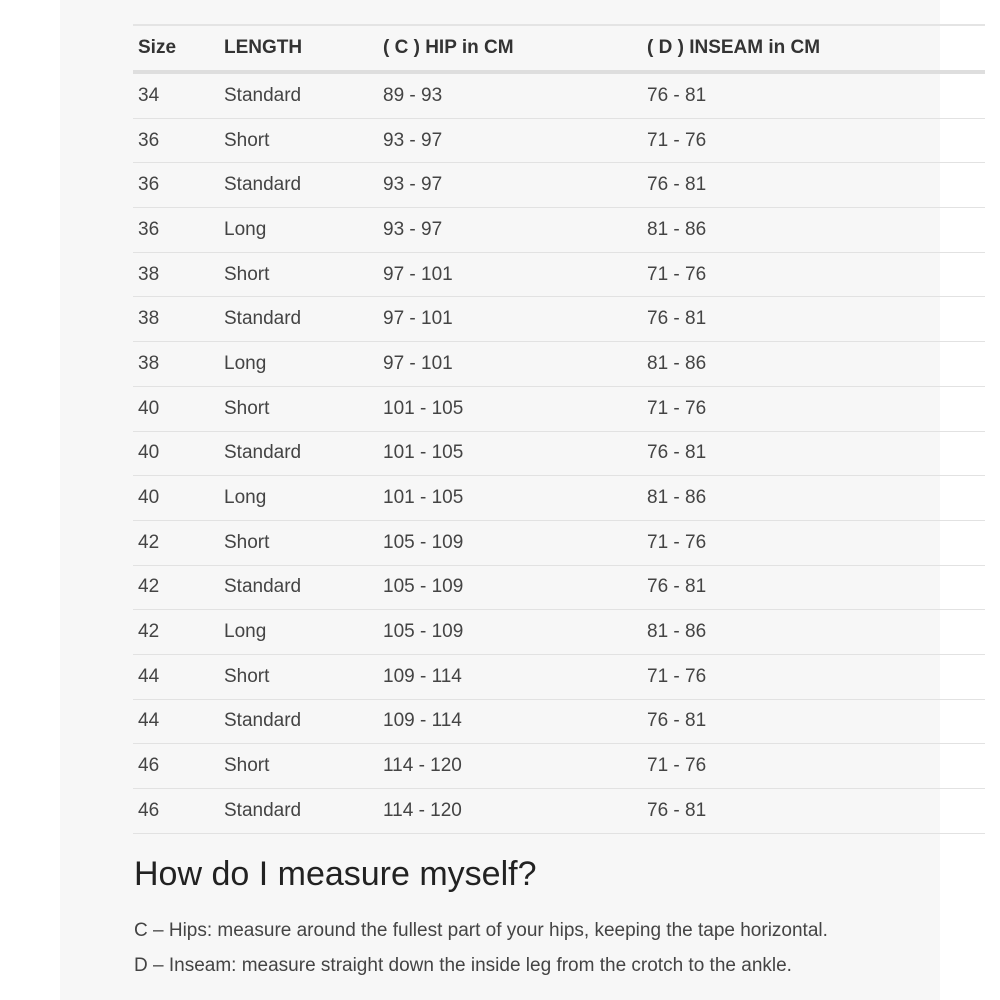  I want to click on table-row: 42 Long 105 - 109 81 - 86, so click(559, 632).